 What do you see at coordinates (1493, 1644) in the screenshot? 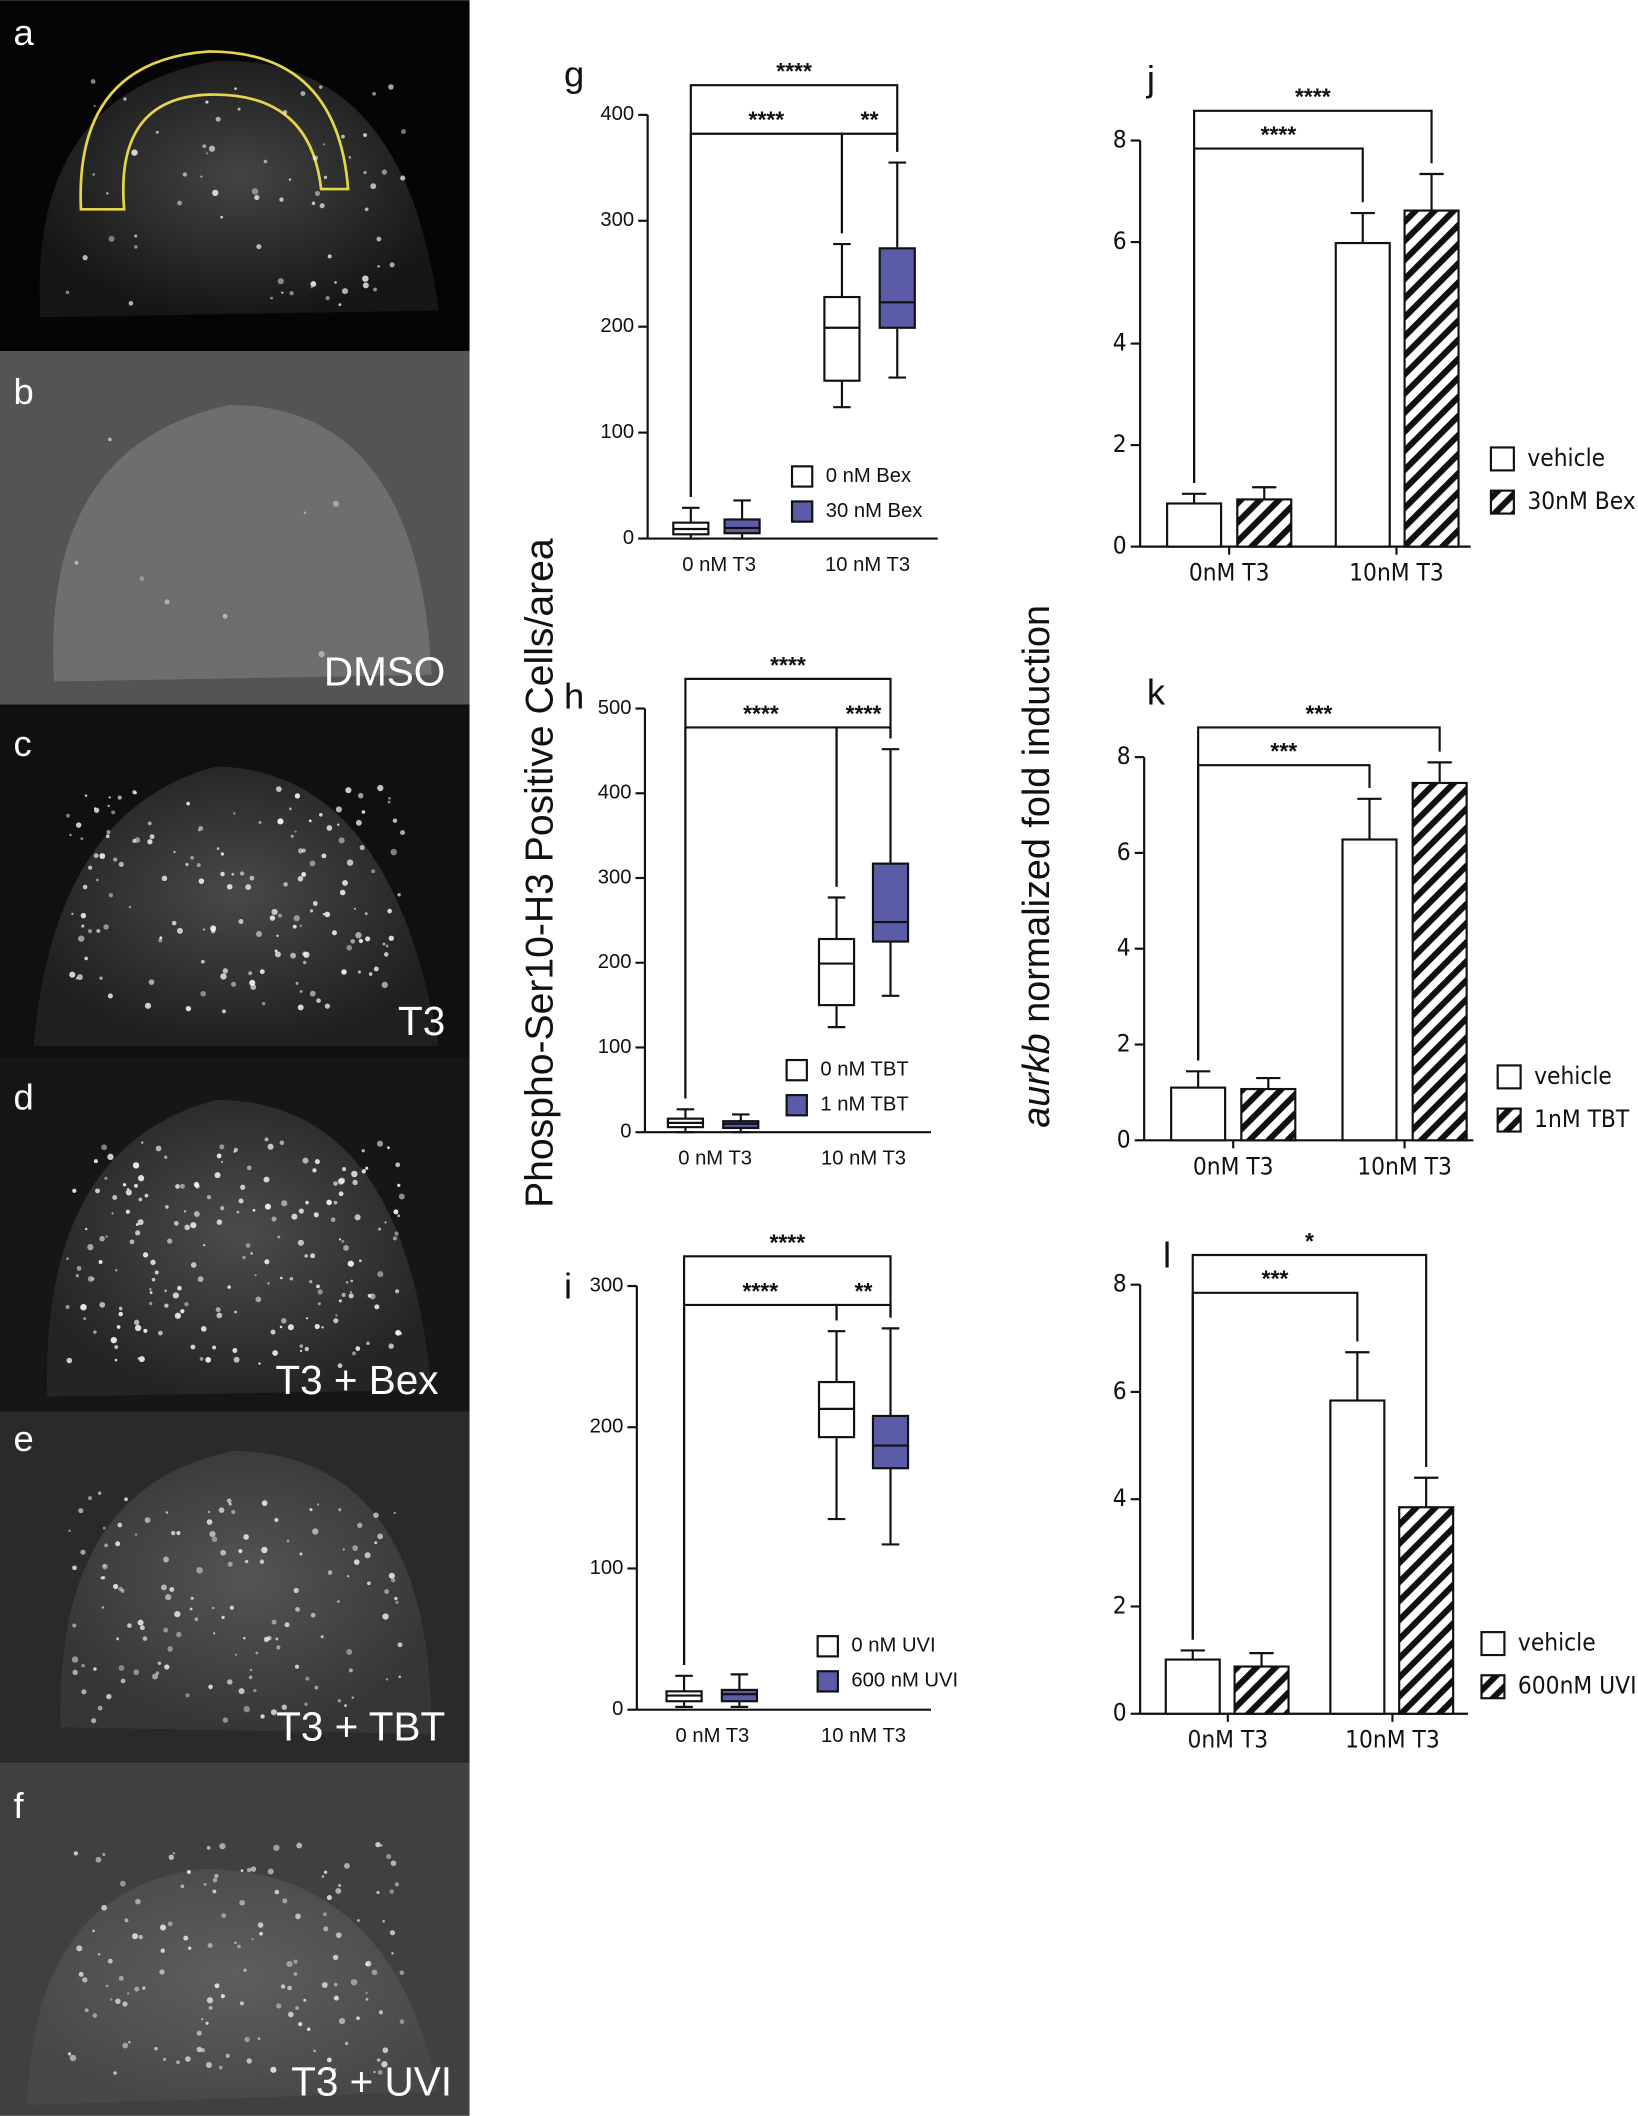
I see `legend-swatch` at bounding box center [1493, 1644].